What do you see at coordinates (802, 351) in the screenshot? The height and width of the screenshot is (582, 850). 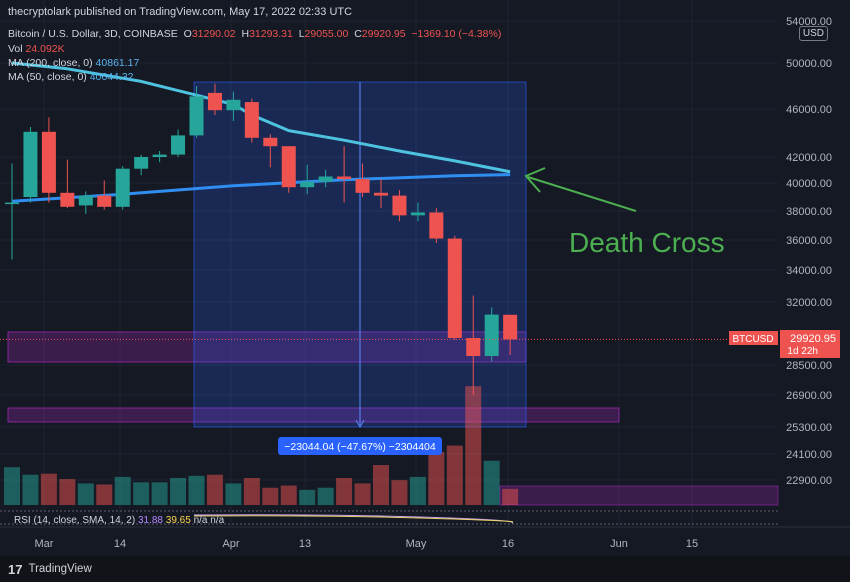 I see `price-badge-timer: 1d 22h` at bounding box center [802, 351].